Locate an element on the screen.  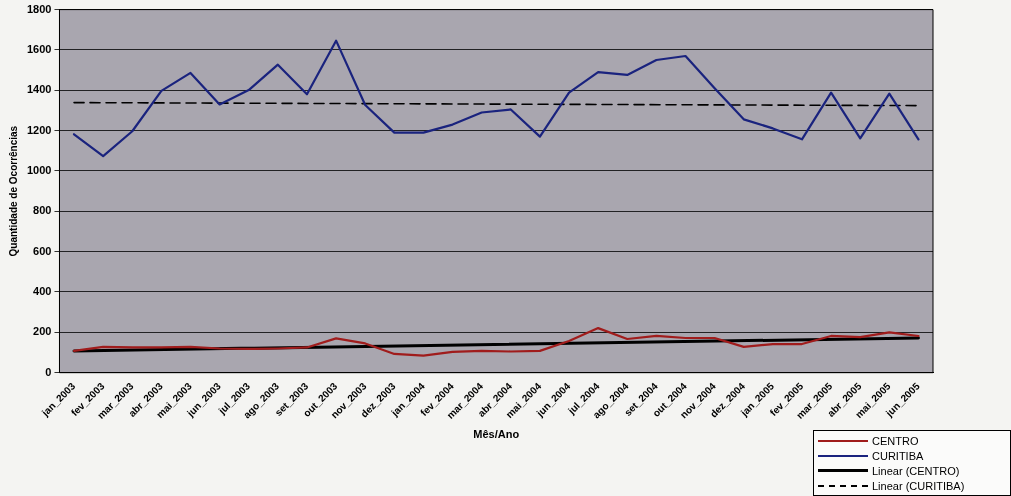
y-tick-label: 400 is located at coordinates (42, 291).